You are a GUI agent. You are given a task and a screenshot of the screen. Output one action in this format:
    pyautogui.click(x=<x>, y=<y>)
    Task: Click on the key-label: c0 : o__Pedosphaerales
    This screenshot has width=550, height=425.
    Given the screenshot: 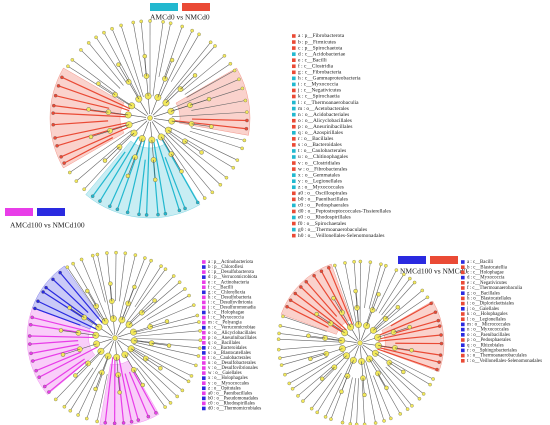 What is the action you would take?
    pyautogui.click(x=323, y=206)
    